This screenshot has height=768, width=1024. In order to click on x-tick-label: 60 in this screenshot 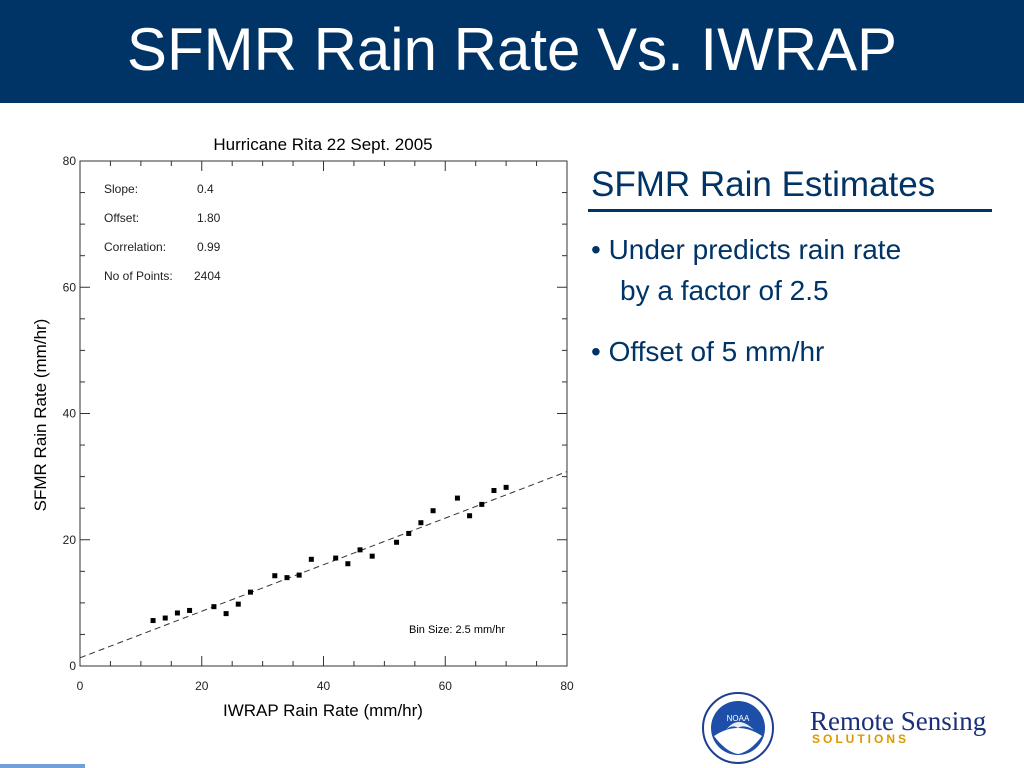, I will do `click(446, 686)`.